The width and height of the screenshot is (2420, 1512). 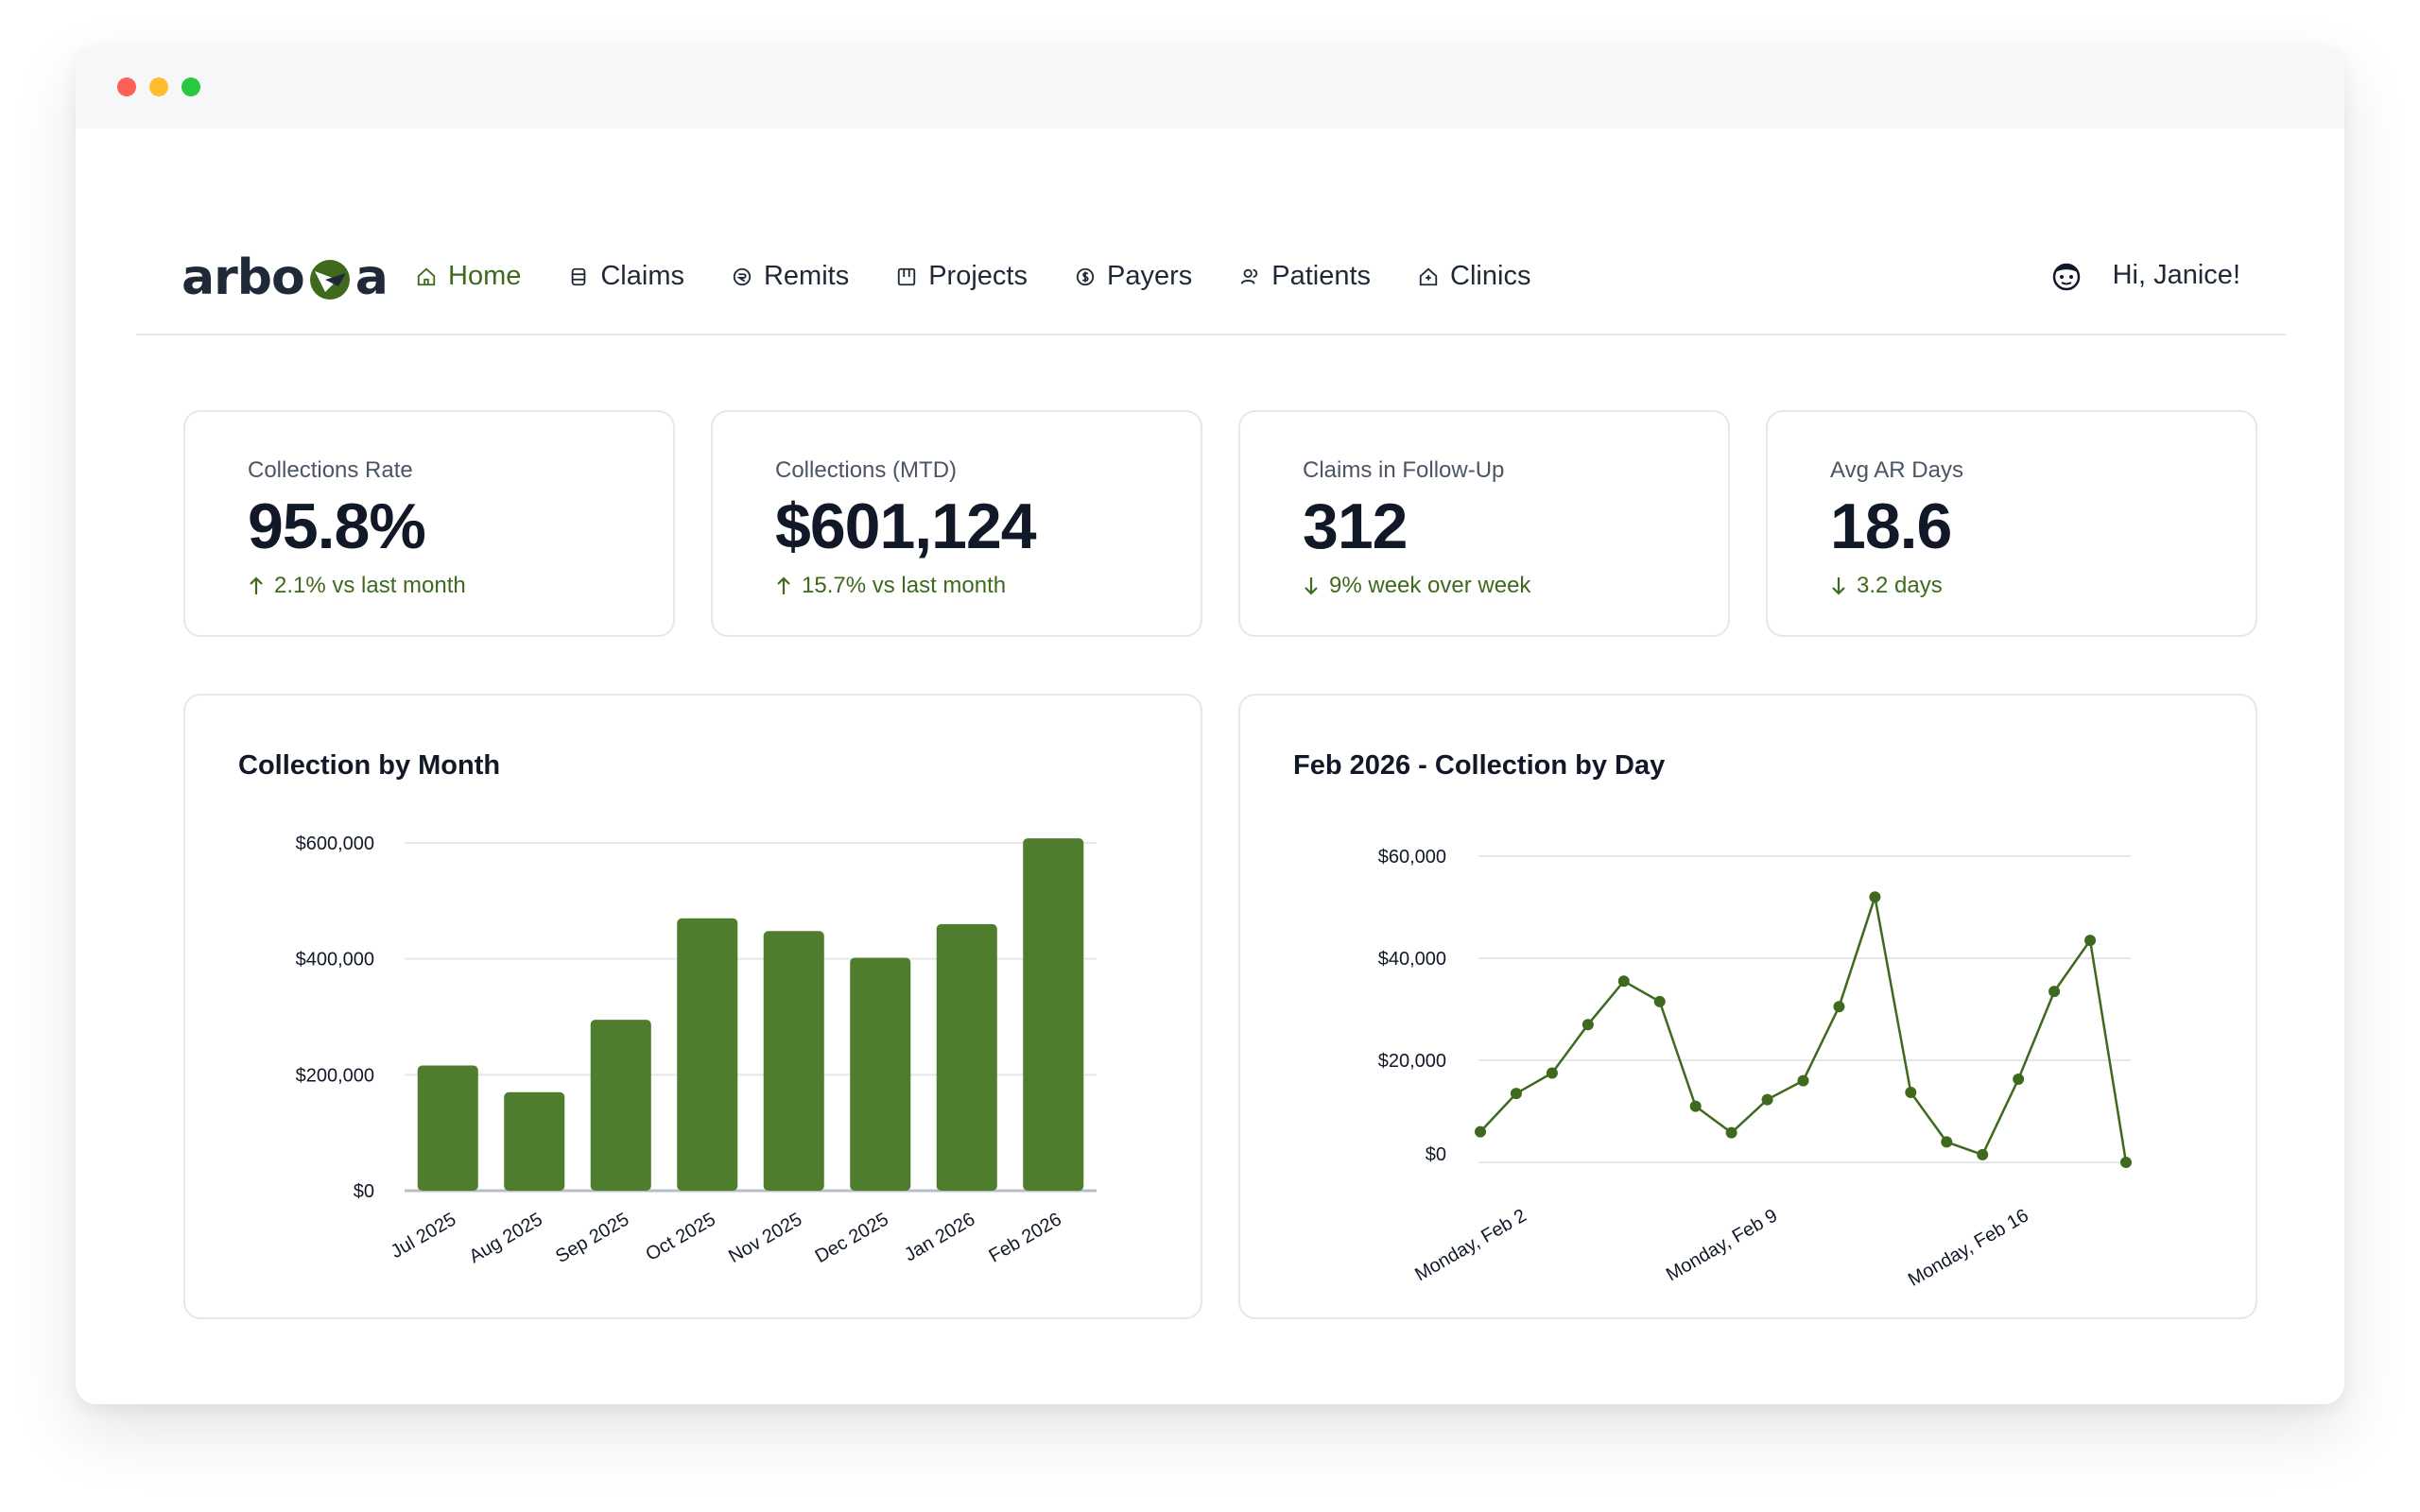 I want to click on x-tick-label: Jul 2025, so click(x=423, y=1236).